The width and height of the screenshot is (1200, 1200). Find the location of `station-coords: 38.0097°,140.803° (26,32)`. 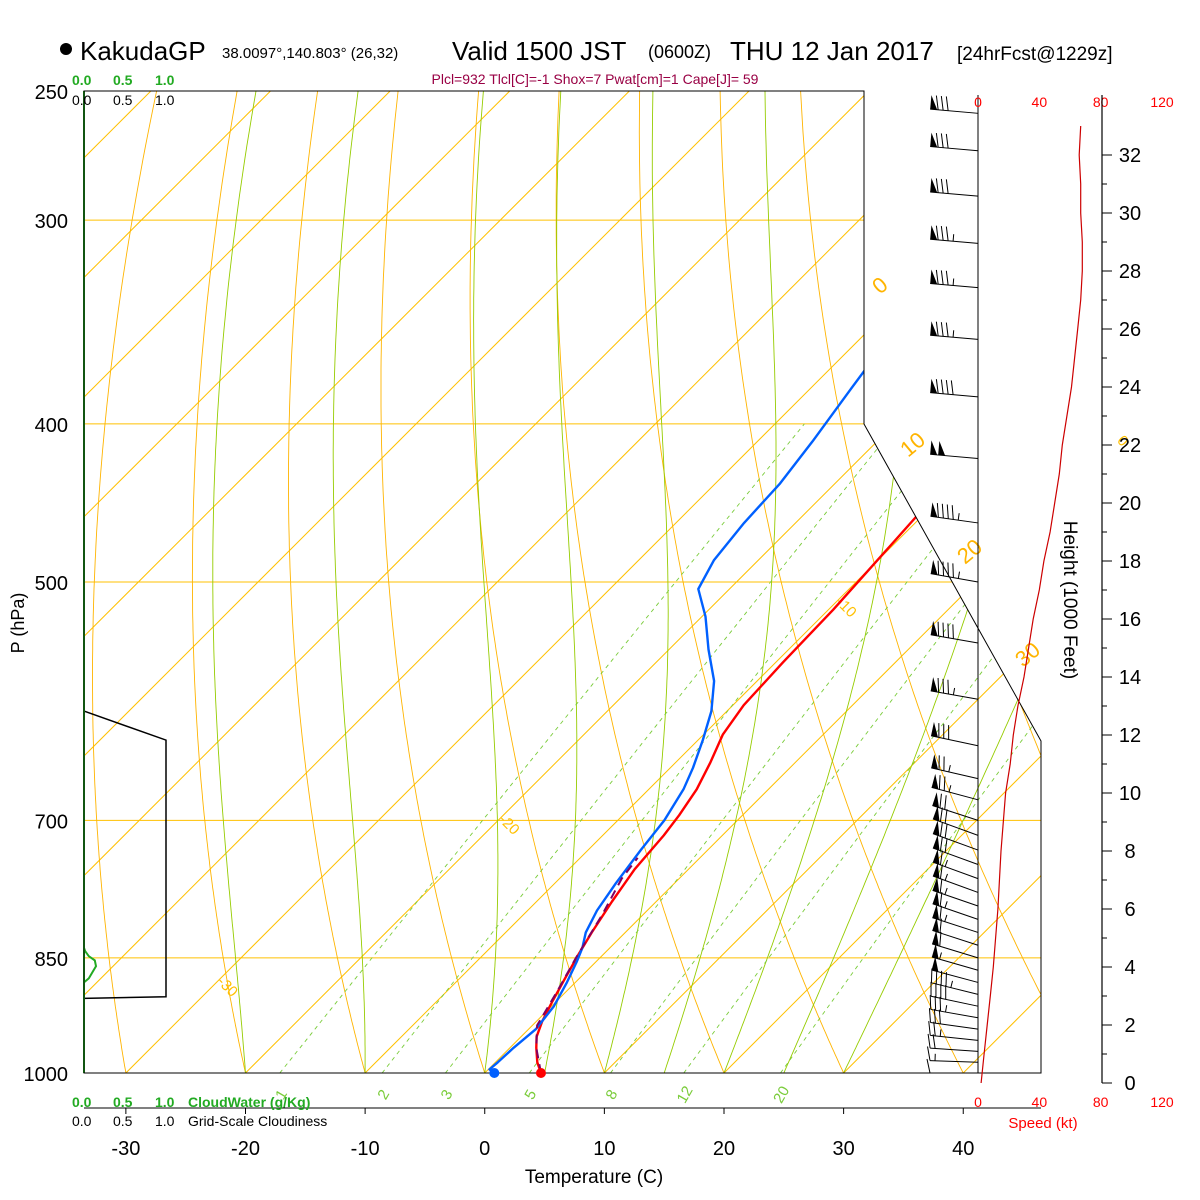

station-coords: 38.0097°,140.803° (26,32) is located at coordinates (310, 53).